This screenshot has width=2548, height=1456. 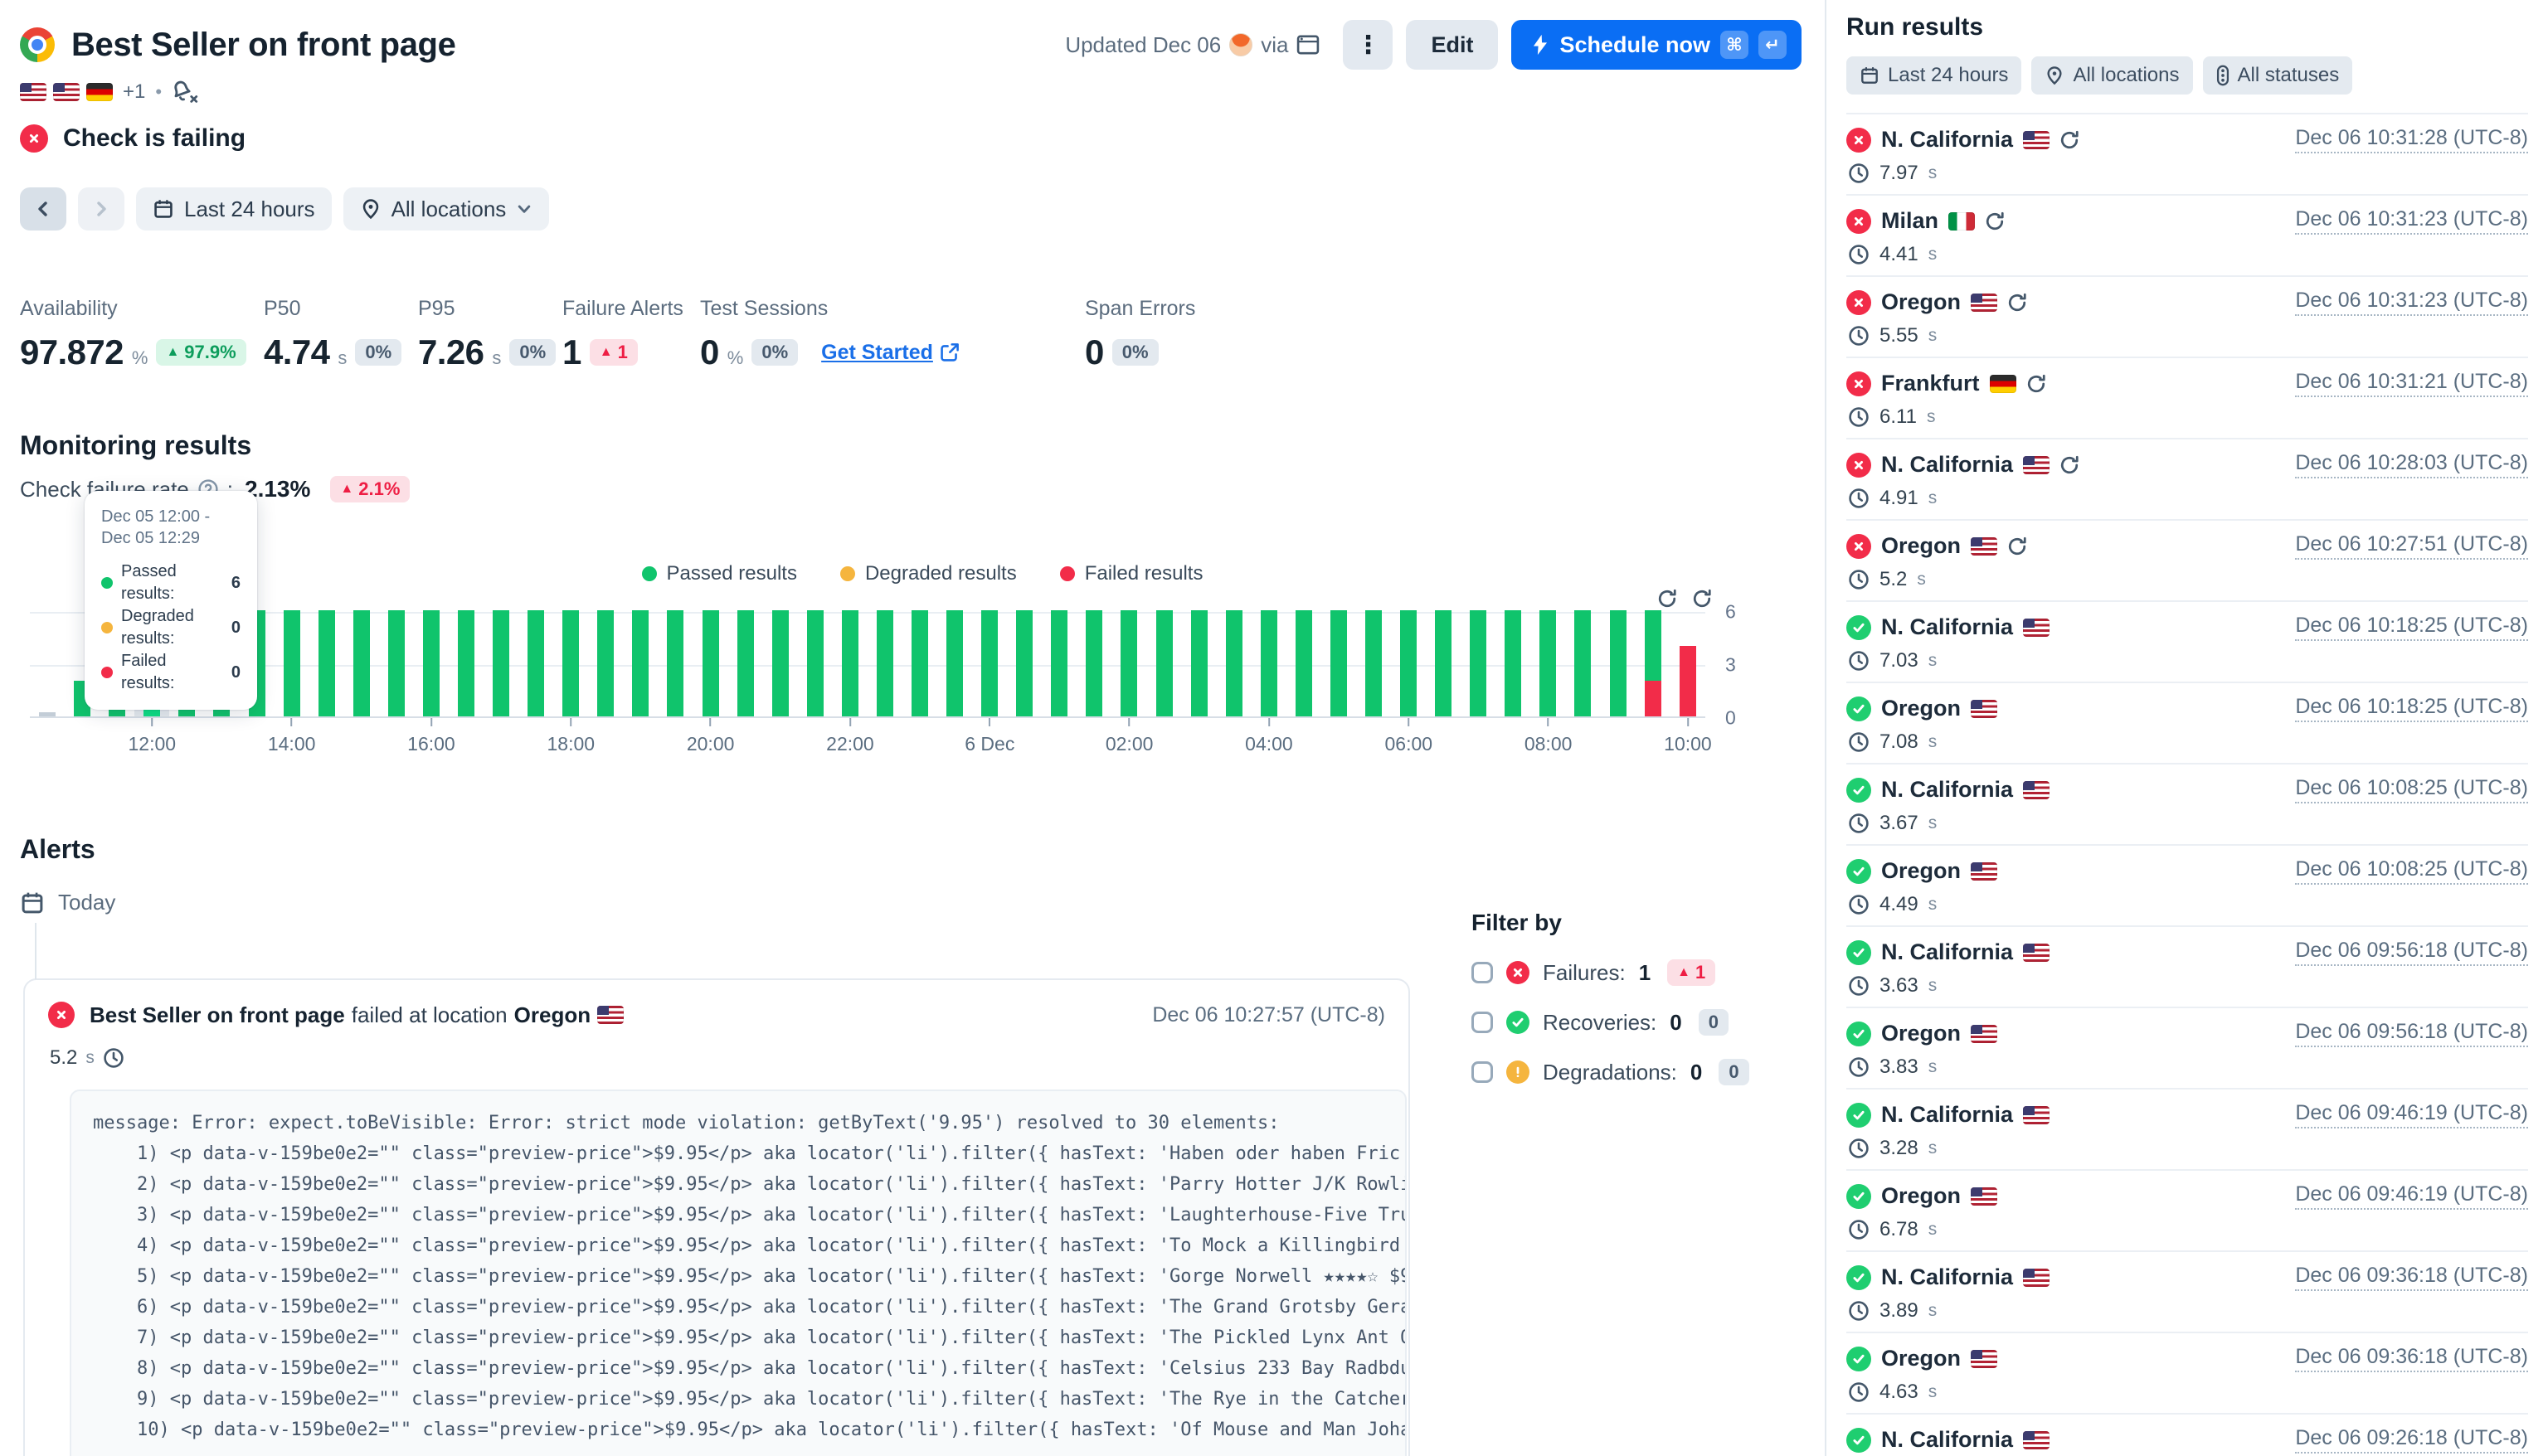 What do you see at coordinates (1934, 75) in the screenshot?
I see `run-filter-chip-last-24-hours: Last 24 hours` at bounding box center [1934, 75].